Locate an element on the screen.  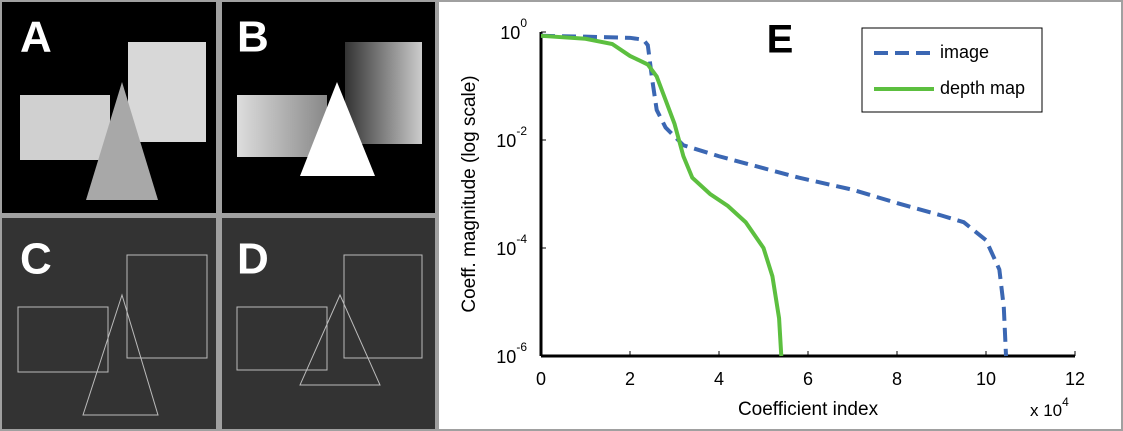
y-tick-exp: -4 is located at coordinates (521, 239).